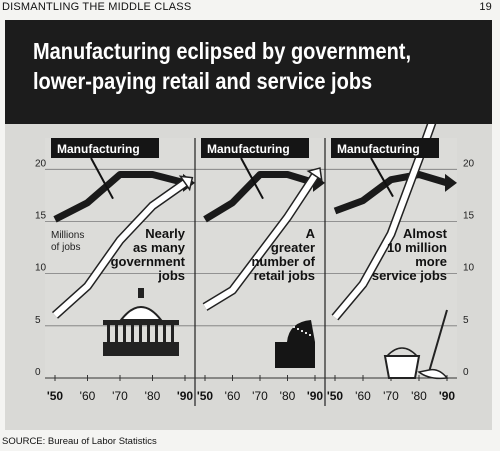  What do you see at coordinates (67, 235) in the screenshot?
I see `y-axis-label-line-1: Millions` at bounding box center [67, 235].